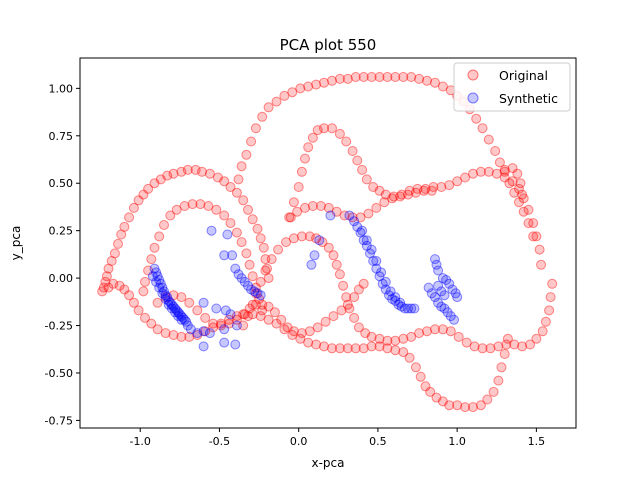  Describe the element at coordinates (16, 243) in the screenshot. I see `y-axis-label: y_pca` at that location.